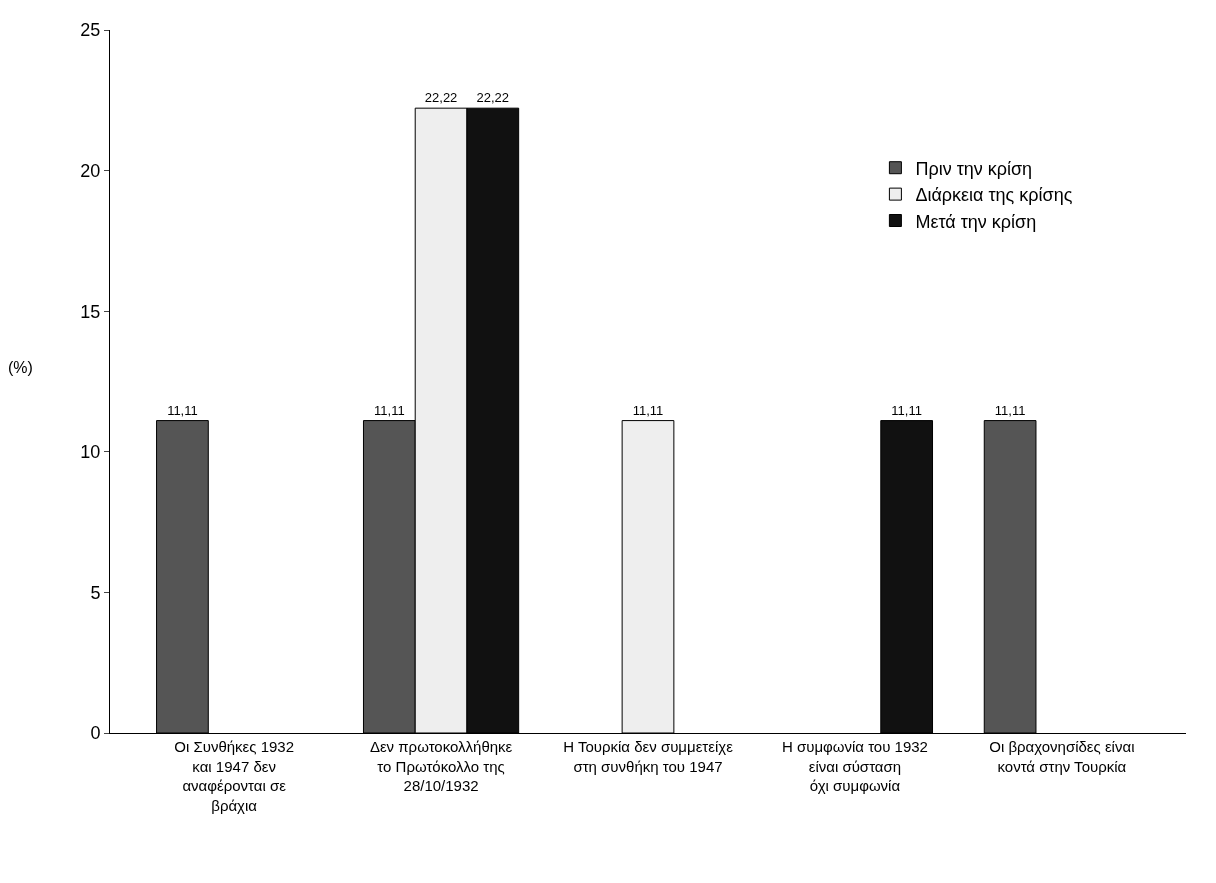 This screenshot has height=883, width=1216. I want to click on x-tick-label: Οι Συνθήκες 1932 και 1947 δεν αναφέρονται σε βράχια, so click(234, 776).